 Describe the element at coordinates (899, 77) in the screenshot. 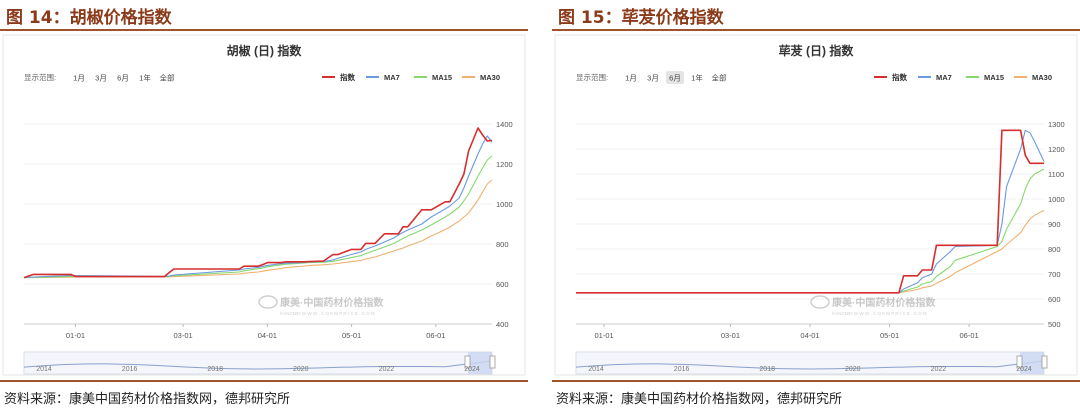

I see `legend-label: 指数` at that location.